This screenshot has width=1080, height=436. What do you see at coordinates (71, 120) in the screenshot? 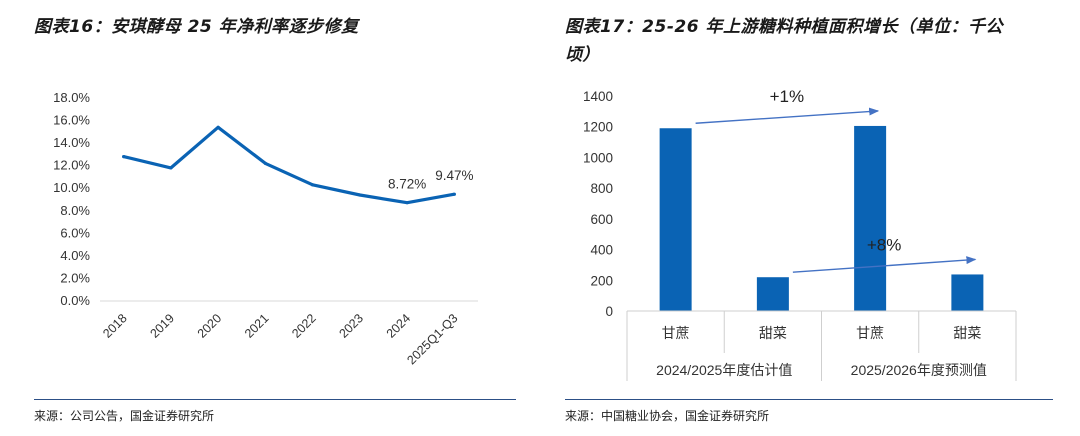
I see `y-tick-label: 16.0%` at bounding box center [71, 120].